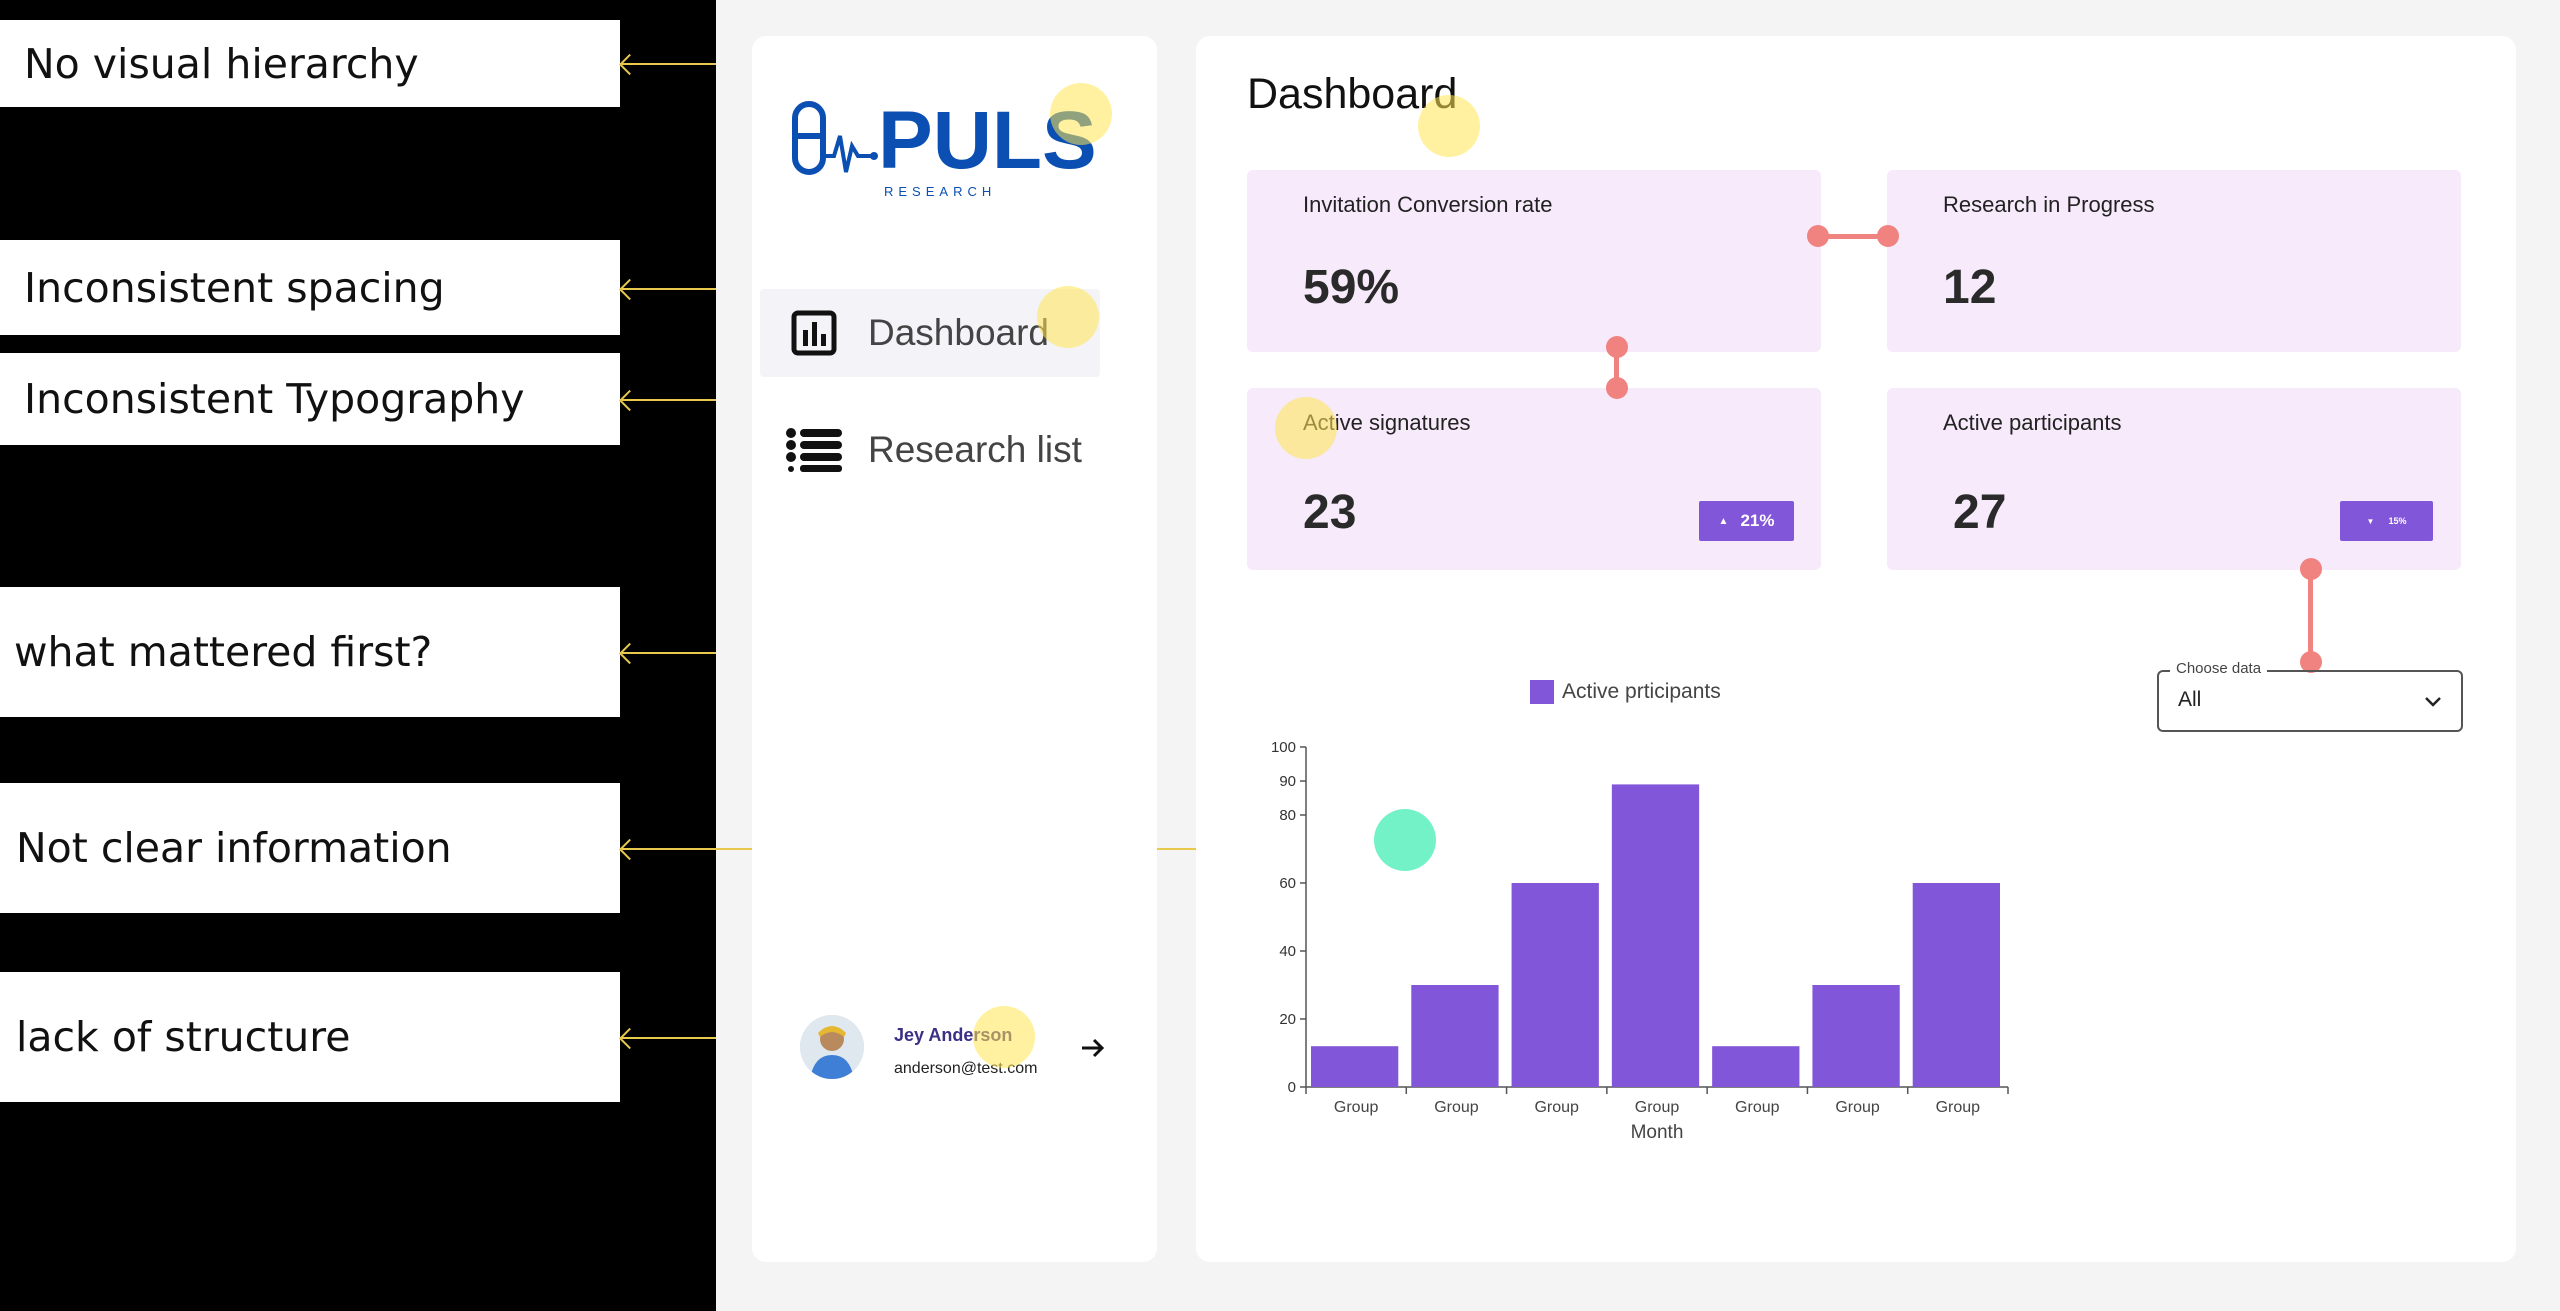  What do you see at coordinates (832, 1047) in the screenshot?
I see `avatar` at bounding box center [832, 1047].